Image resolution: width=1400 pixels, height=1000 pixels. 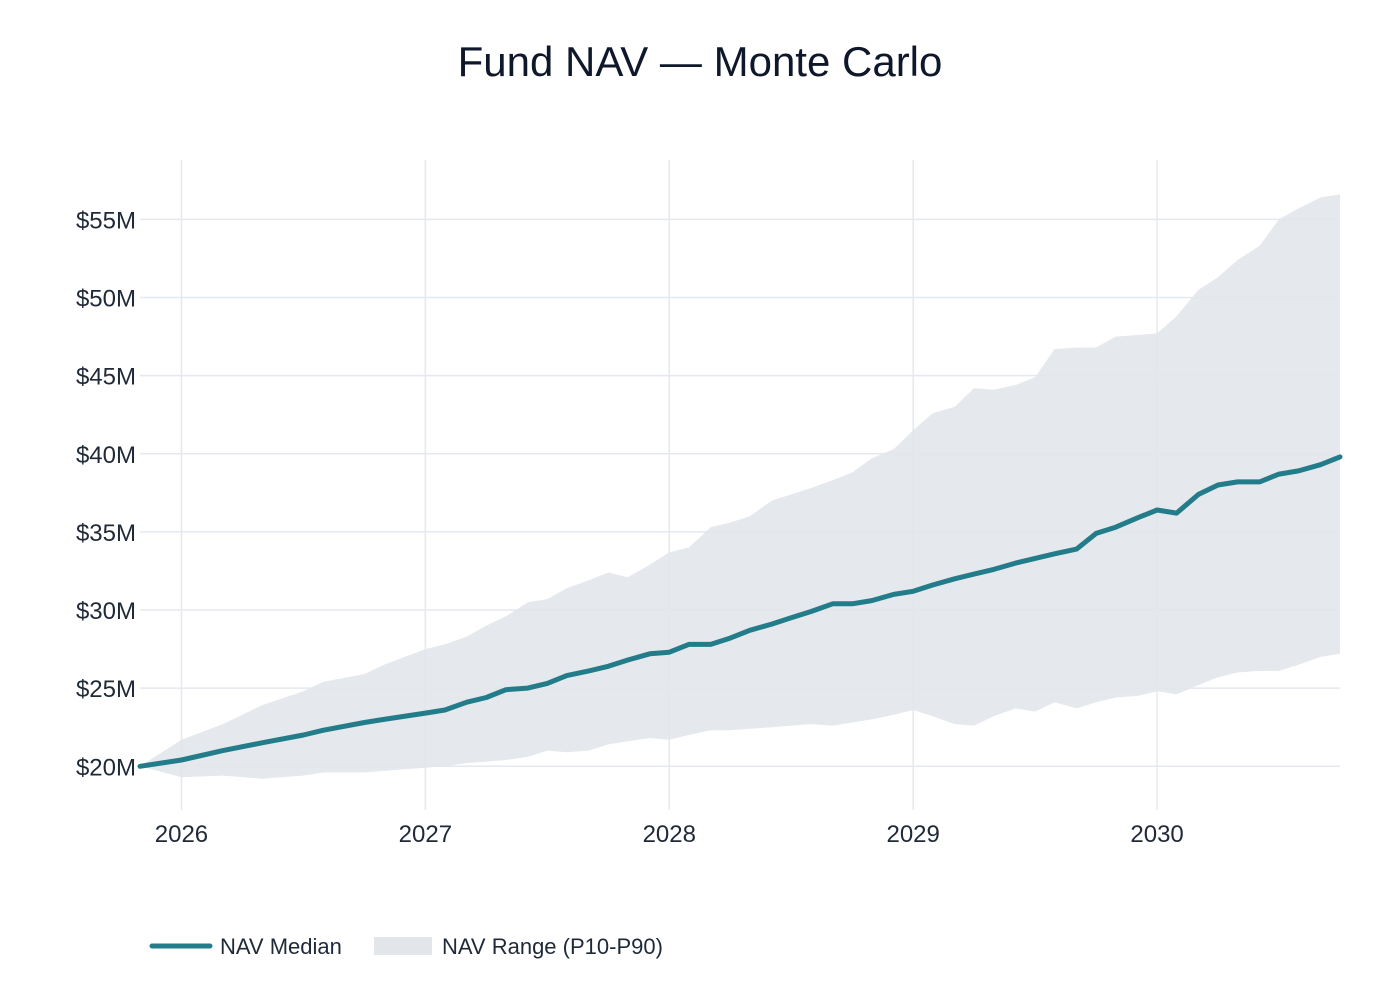 What do you see at coordinates (700, 61) in the screenshot?
I see `chart-title: Fund NAV — Monte Carlo` at bounding box center [700, 61].